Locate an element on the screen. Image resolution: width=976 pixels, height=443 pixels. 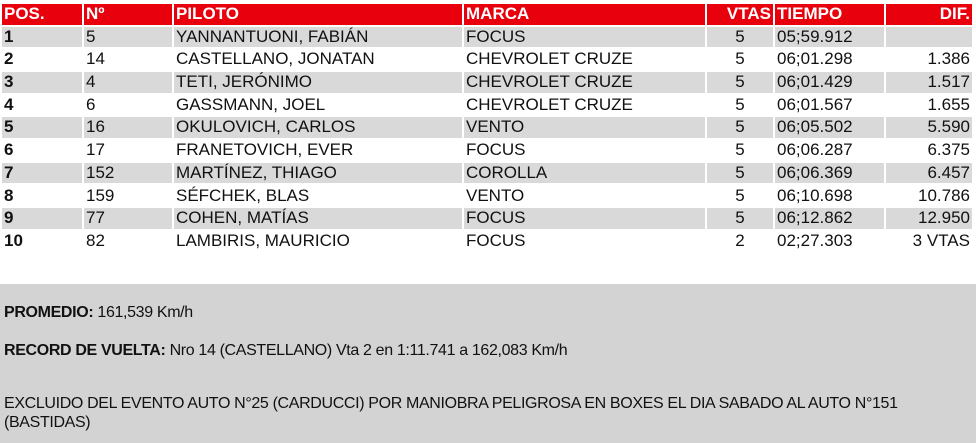
table-row: 9 77 COHEN, MATÍAS FOCUS 5 06;12.862 12.950 is located at coordinates (487, 219).